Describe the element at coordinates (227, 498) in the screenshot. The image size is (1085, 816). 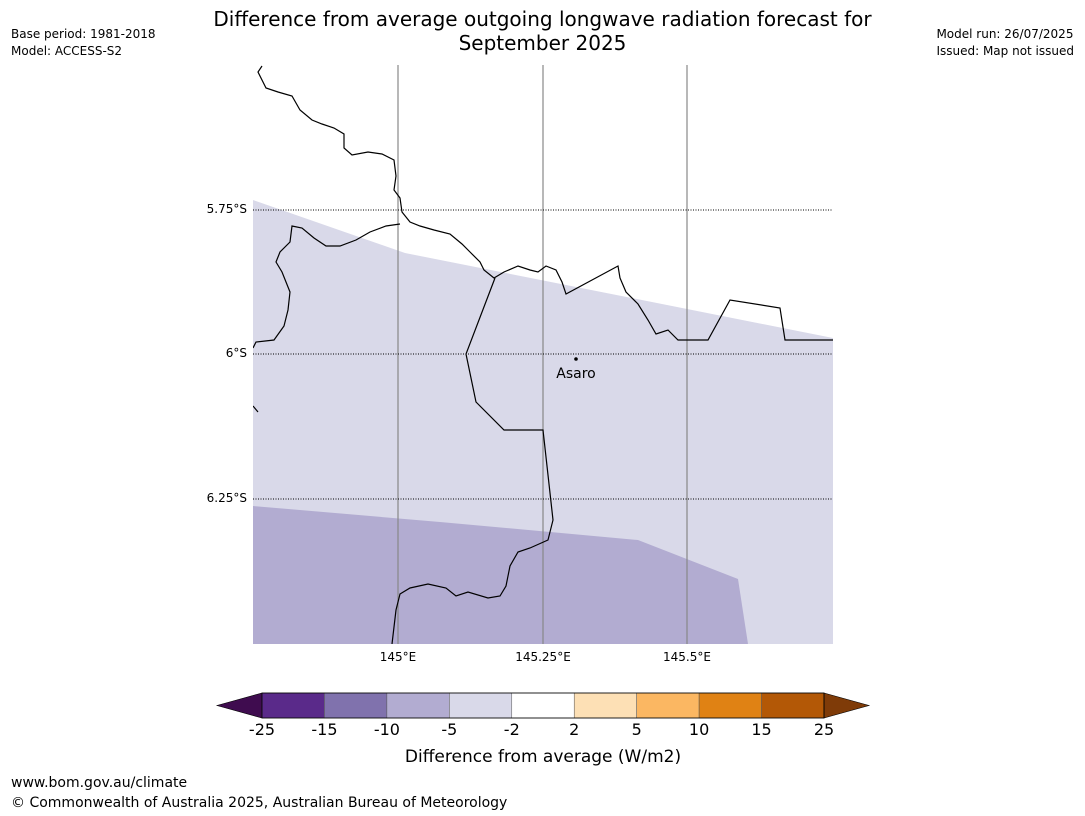
I see `lat-label-6-25: 6.25°S` at that location.